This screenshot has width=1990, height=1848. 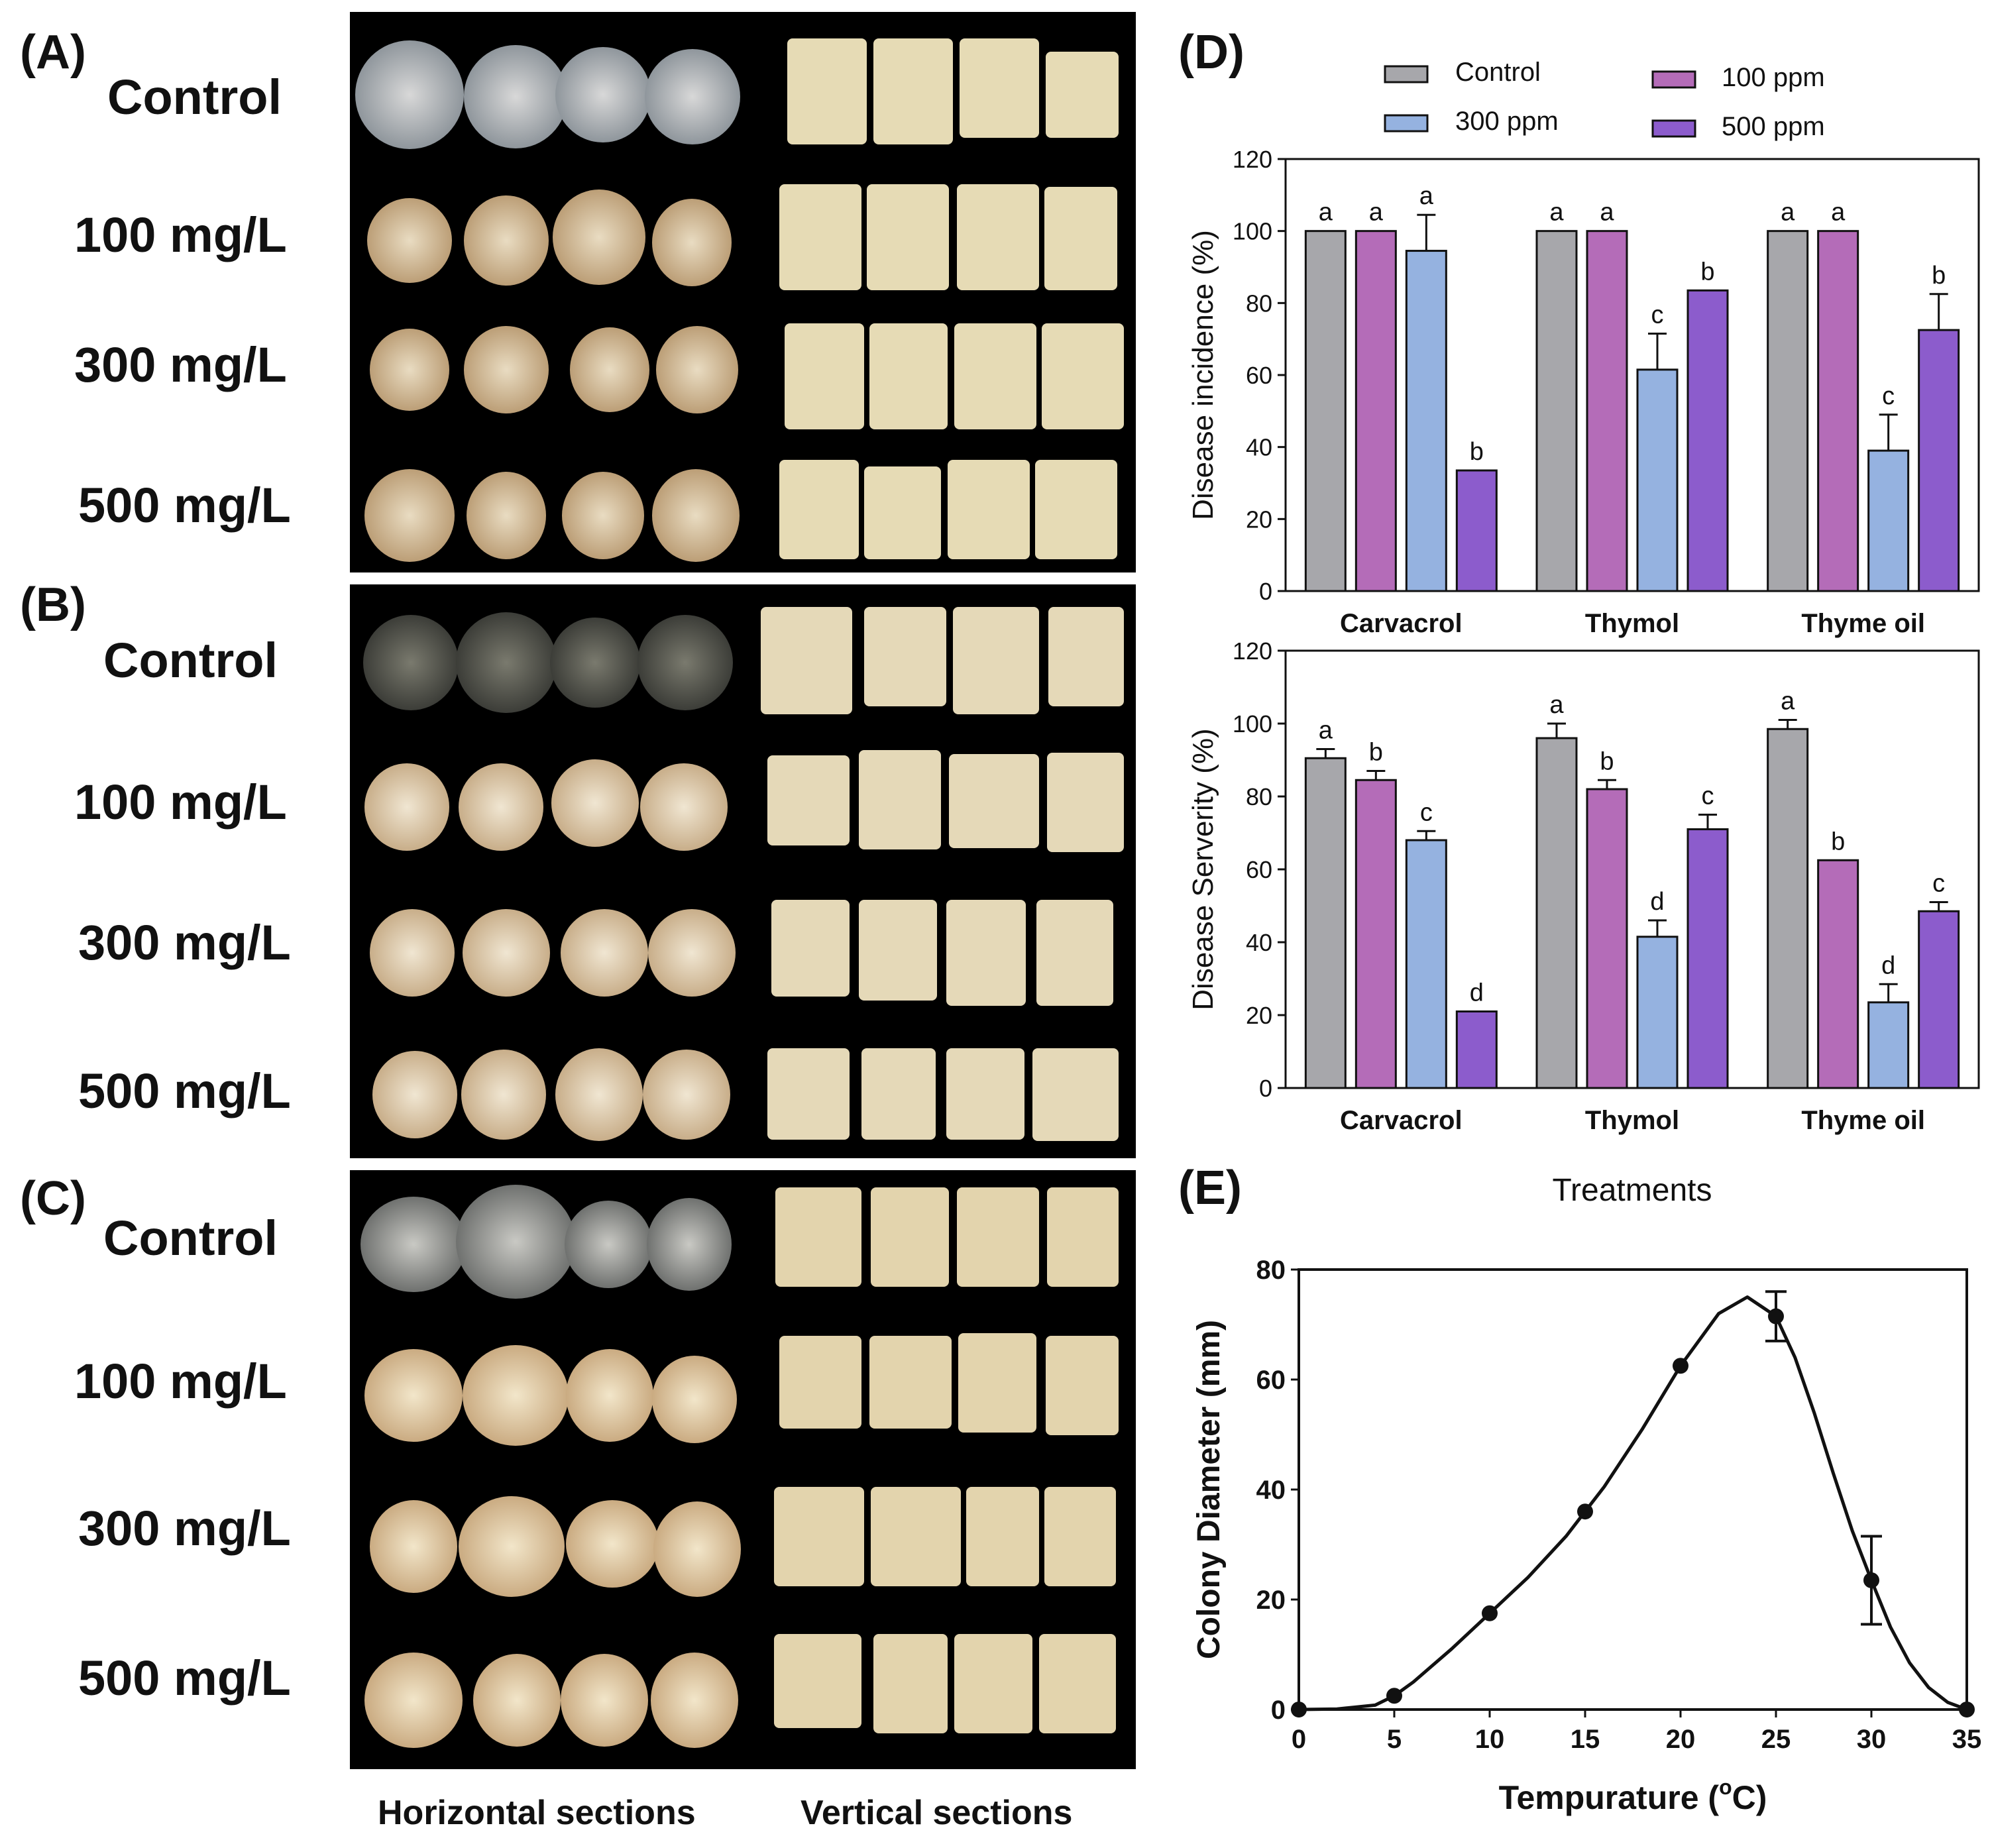 I want to click on row-label-b-300: 300 mg/L, so click(x=184, y=942).